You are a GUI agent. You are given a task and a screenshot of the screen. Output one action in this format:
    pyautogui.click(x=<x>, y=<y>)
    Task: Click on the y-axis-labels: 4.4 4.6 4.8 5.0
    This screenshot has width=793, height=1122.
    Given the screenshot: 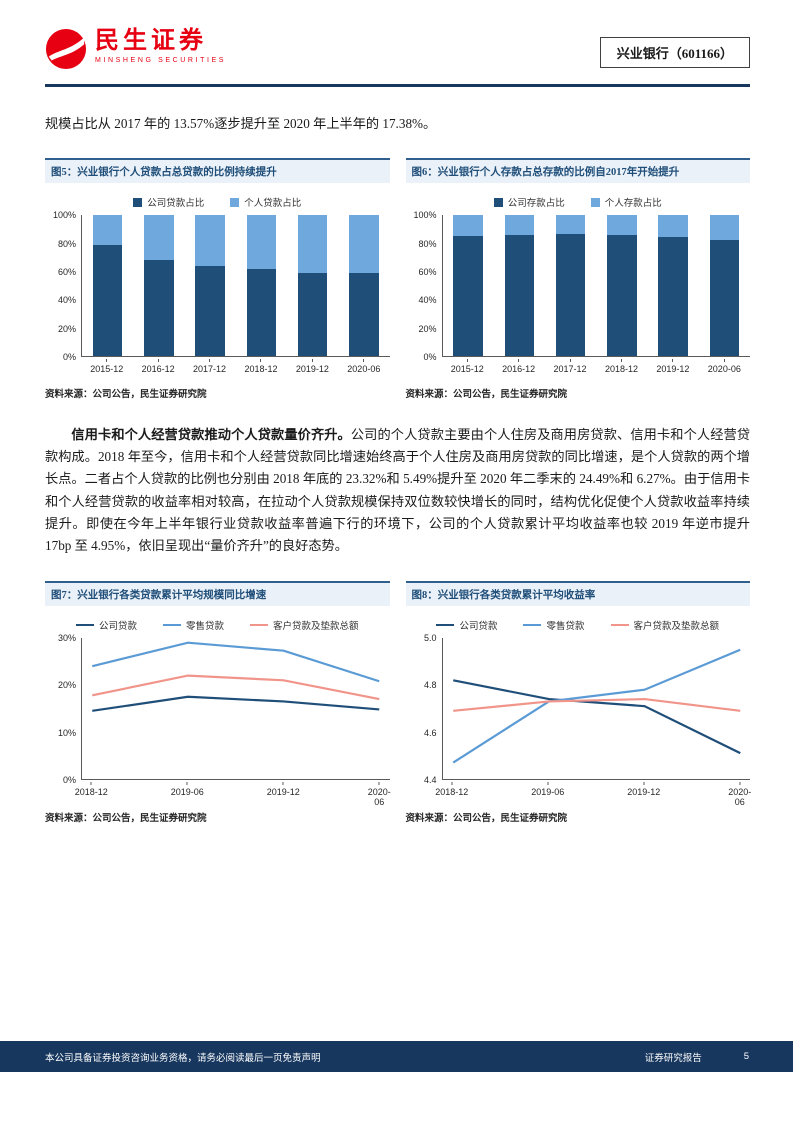 What is the action you would take?
    pyautogui.click(x=424, y=709)
    